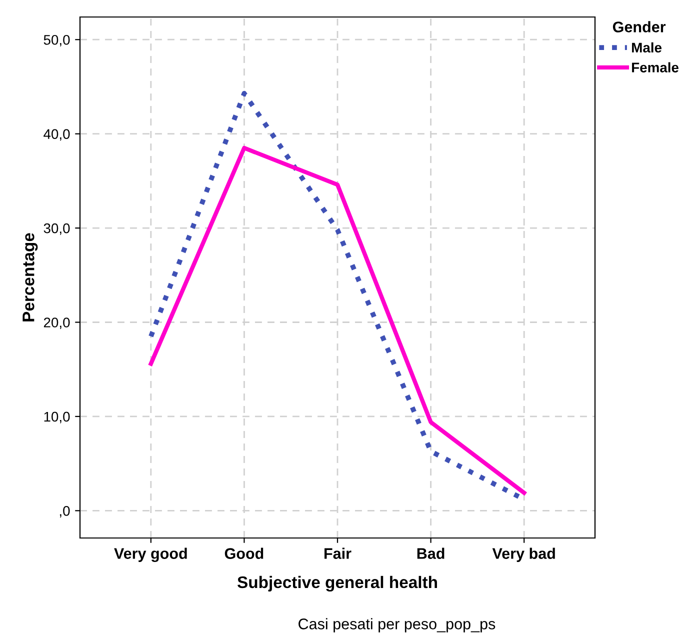  What do you see at coordinates (65, 512) in the screenshot?
I see `y-tick-label: ,0` at bounding box center [65, 512].